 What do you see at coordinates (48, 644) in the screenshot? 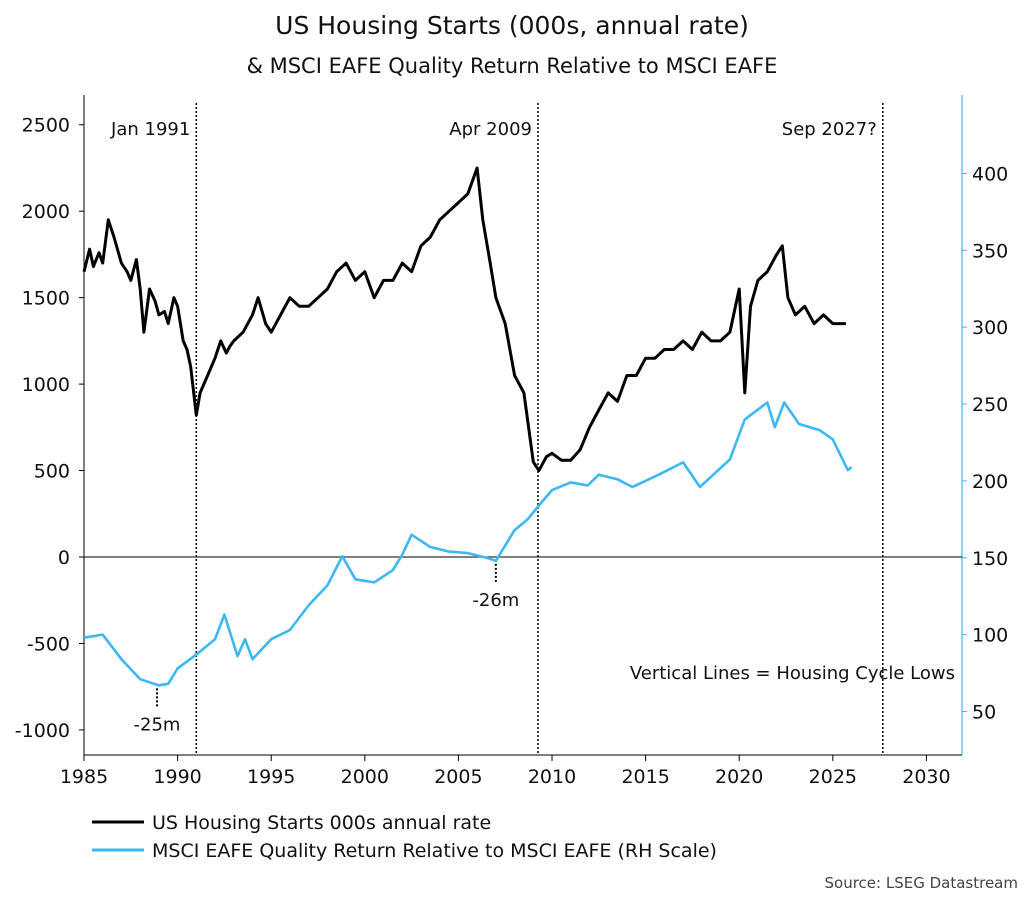
I see `y-left-tick-label: -500` at bounding box center [48, 644].